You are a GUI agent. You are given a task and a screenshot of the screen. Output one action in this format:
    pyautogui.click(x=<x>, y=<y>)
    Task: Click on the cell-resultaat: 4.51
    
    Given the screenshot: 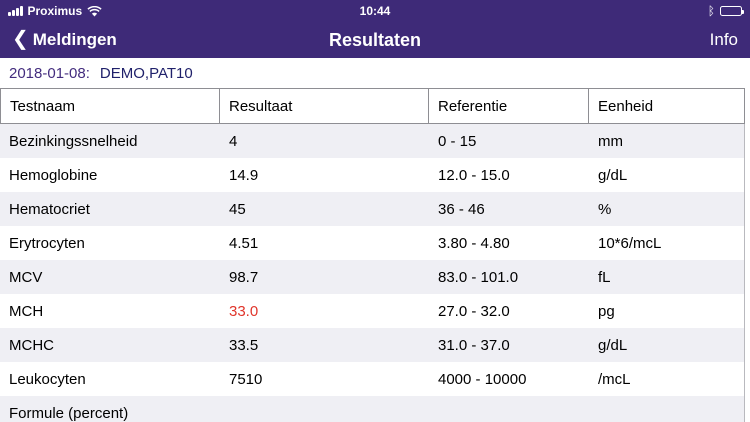 What is the action you would take?
    pyautogui.click(x=244, y=243)
    